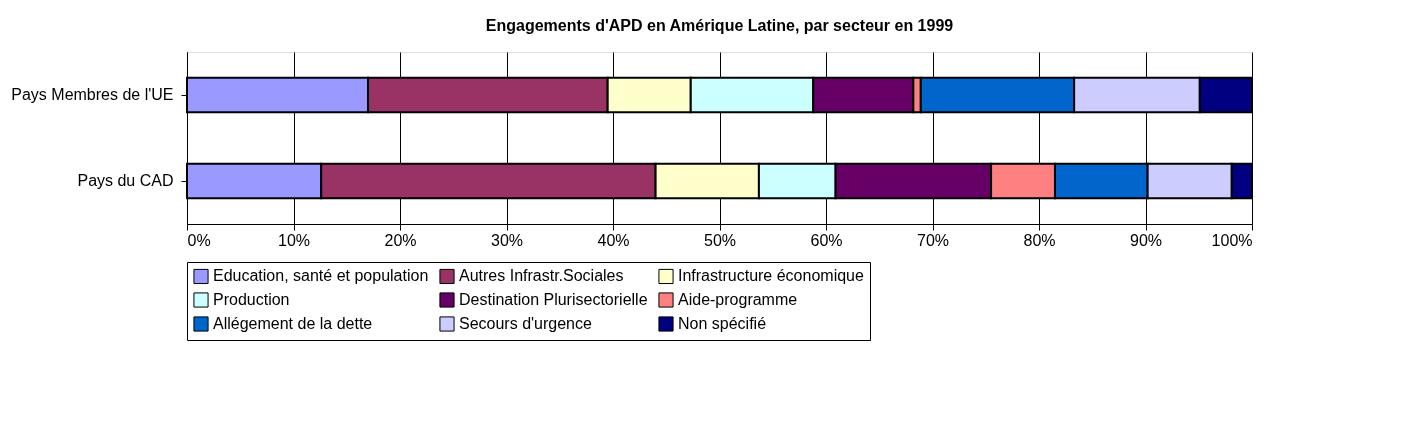 Image resolution: width=1410 pixels, height=441 pixels. Describe the element at coordinates (526, 323) in the screenshot. I see `legend-label: Secours d'urgence` at that location.